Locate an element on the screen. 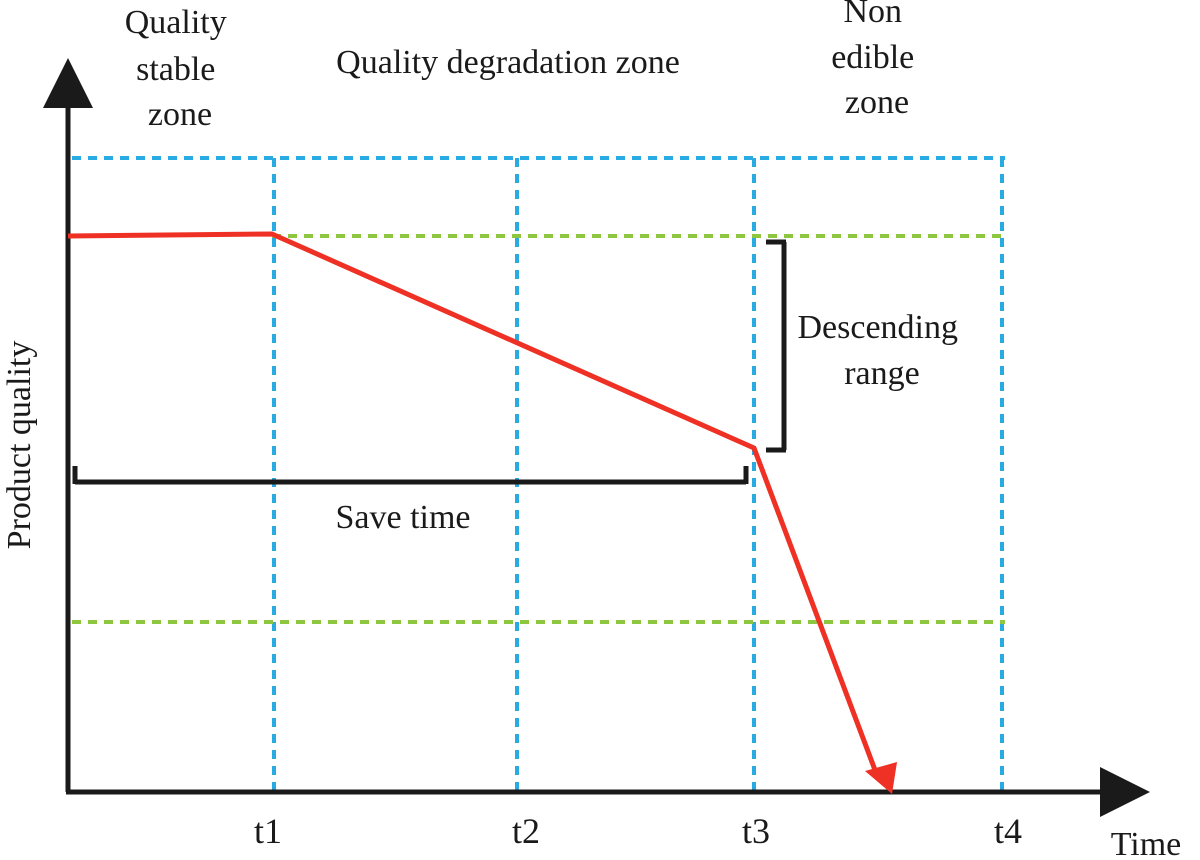  descending-range-label: Descending range is located at coordinates (881, 350).